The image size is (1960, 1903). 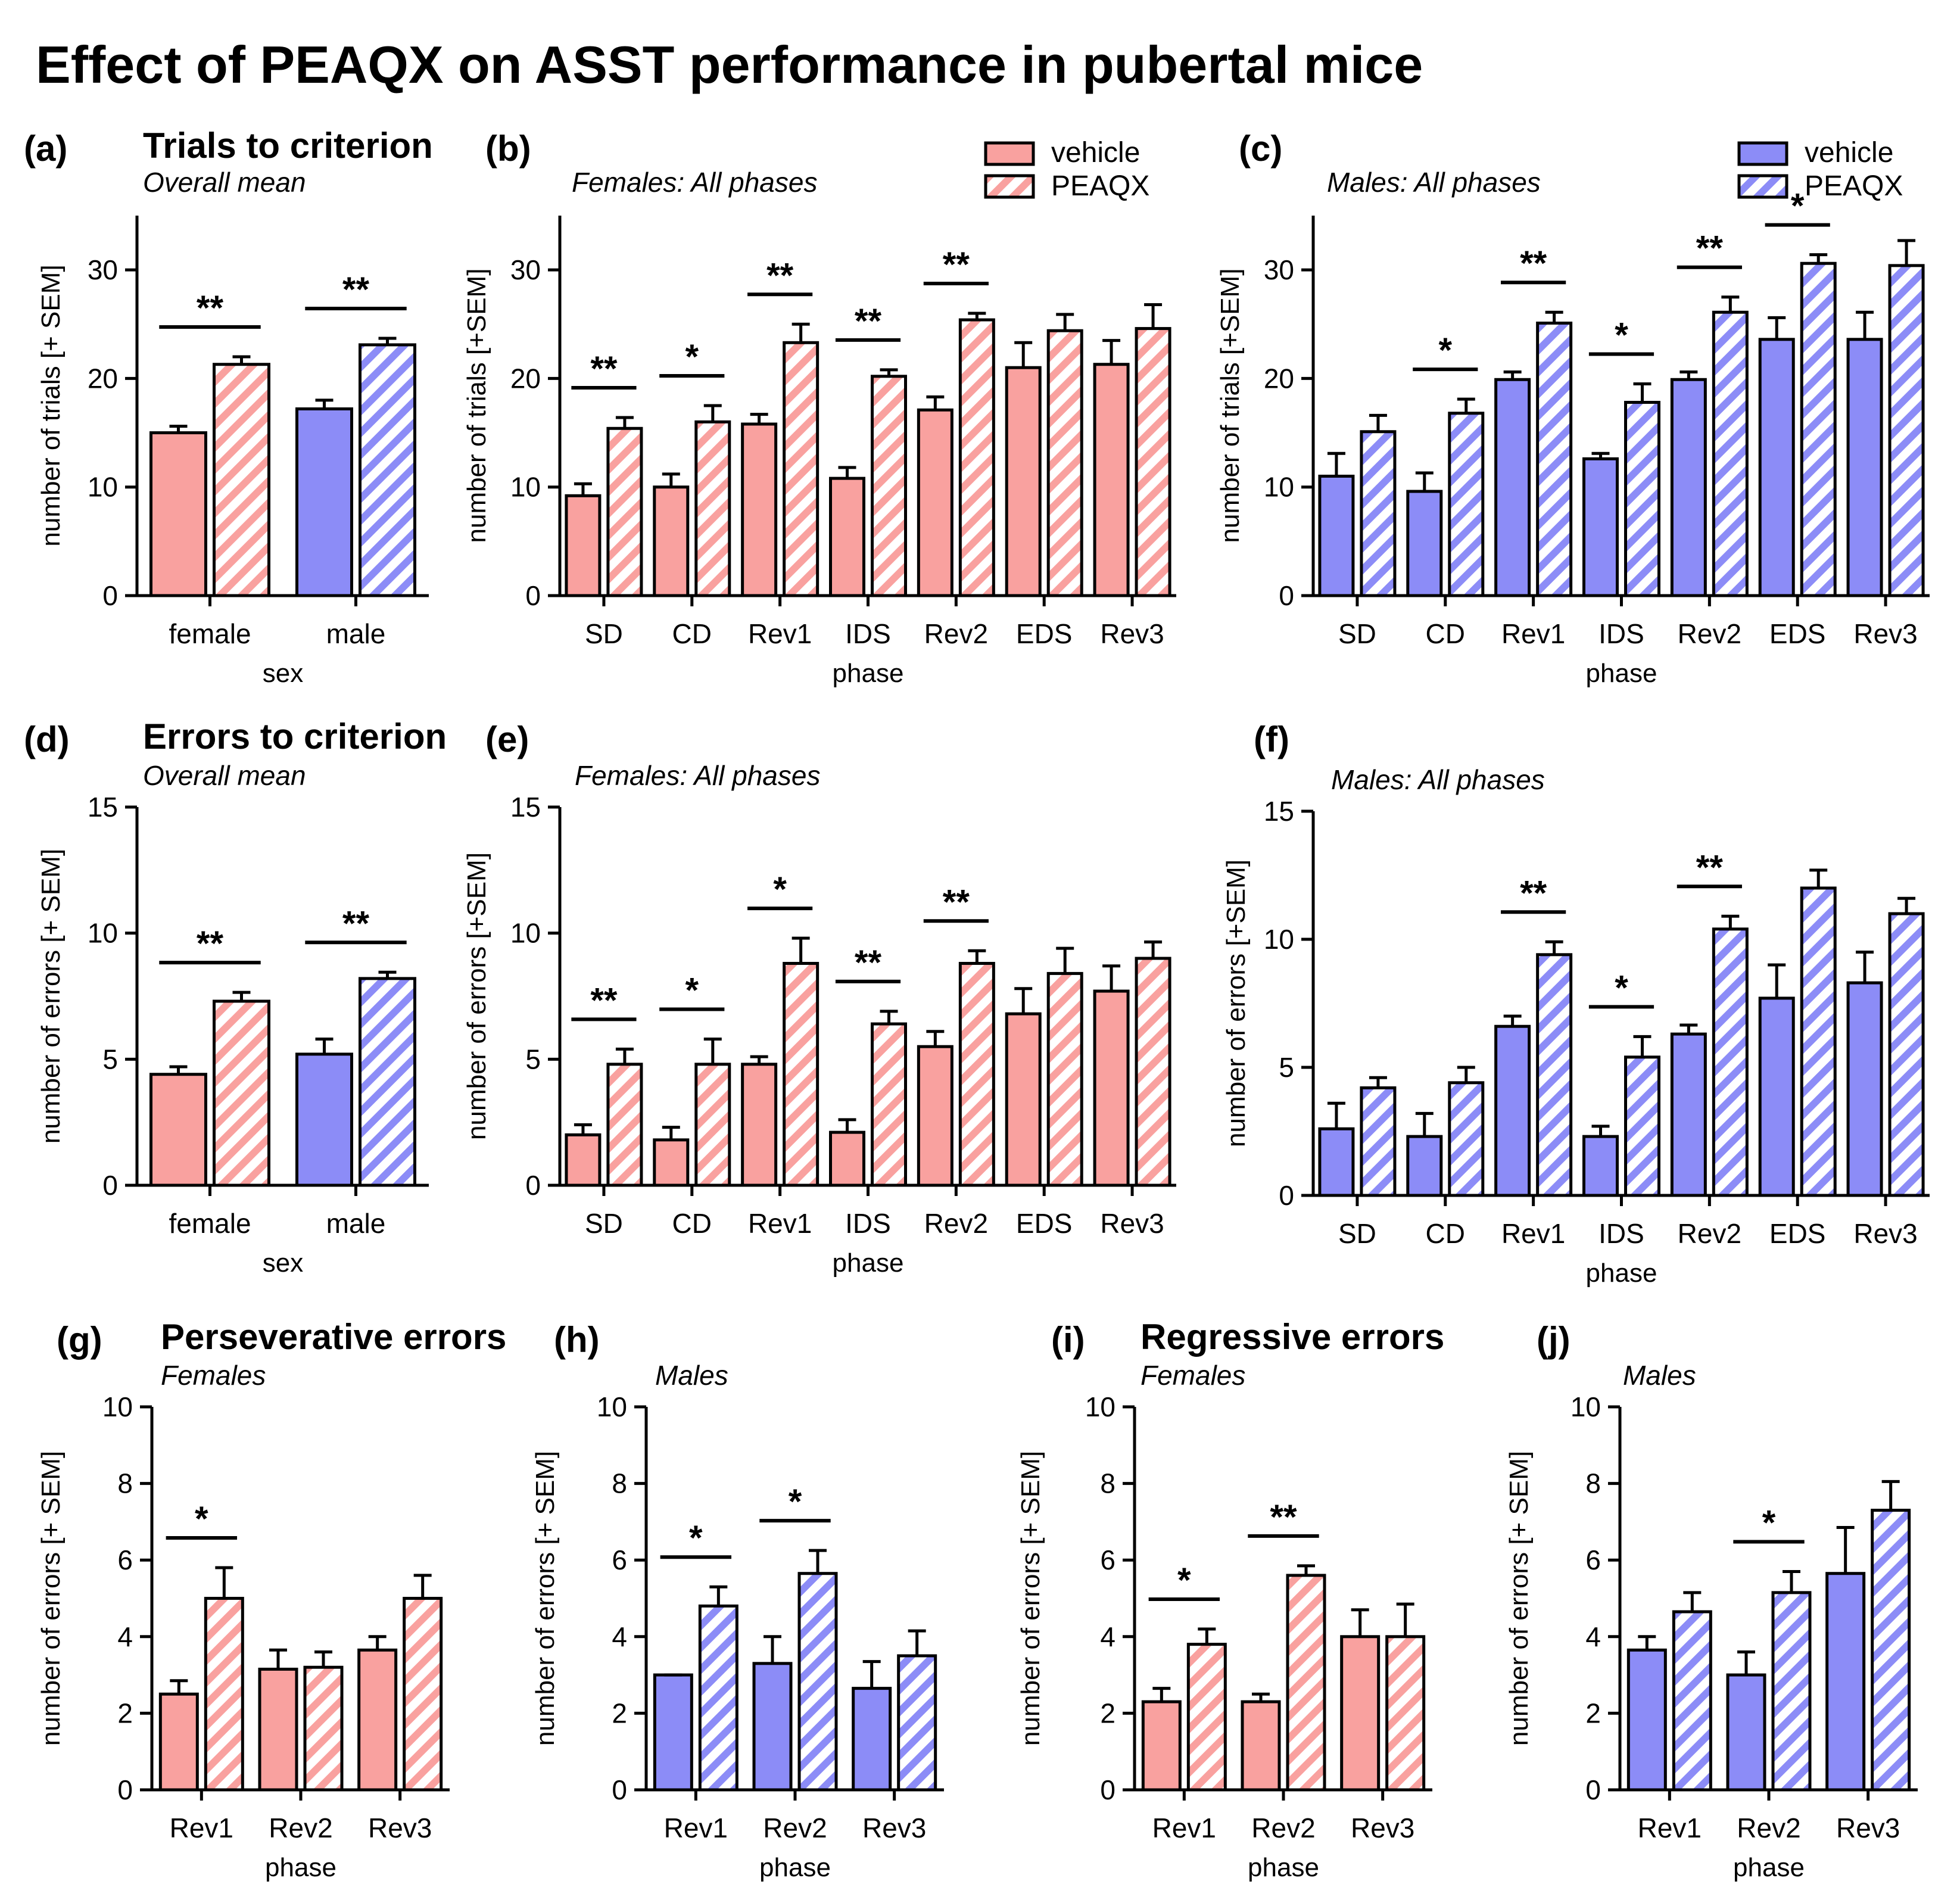 I want to click on x-tick-label: female, so click(x=210, y=1223).